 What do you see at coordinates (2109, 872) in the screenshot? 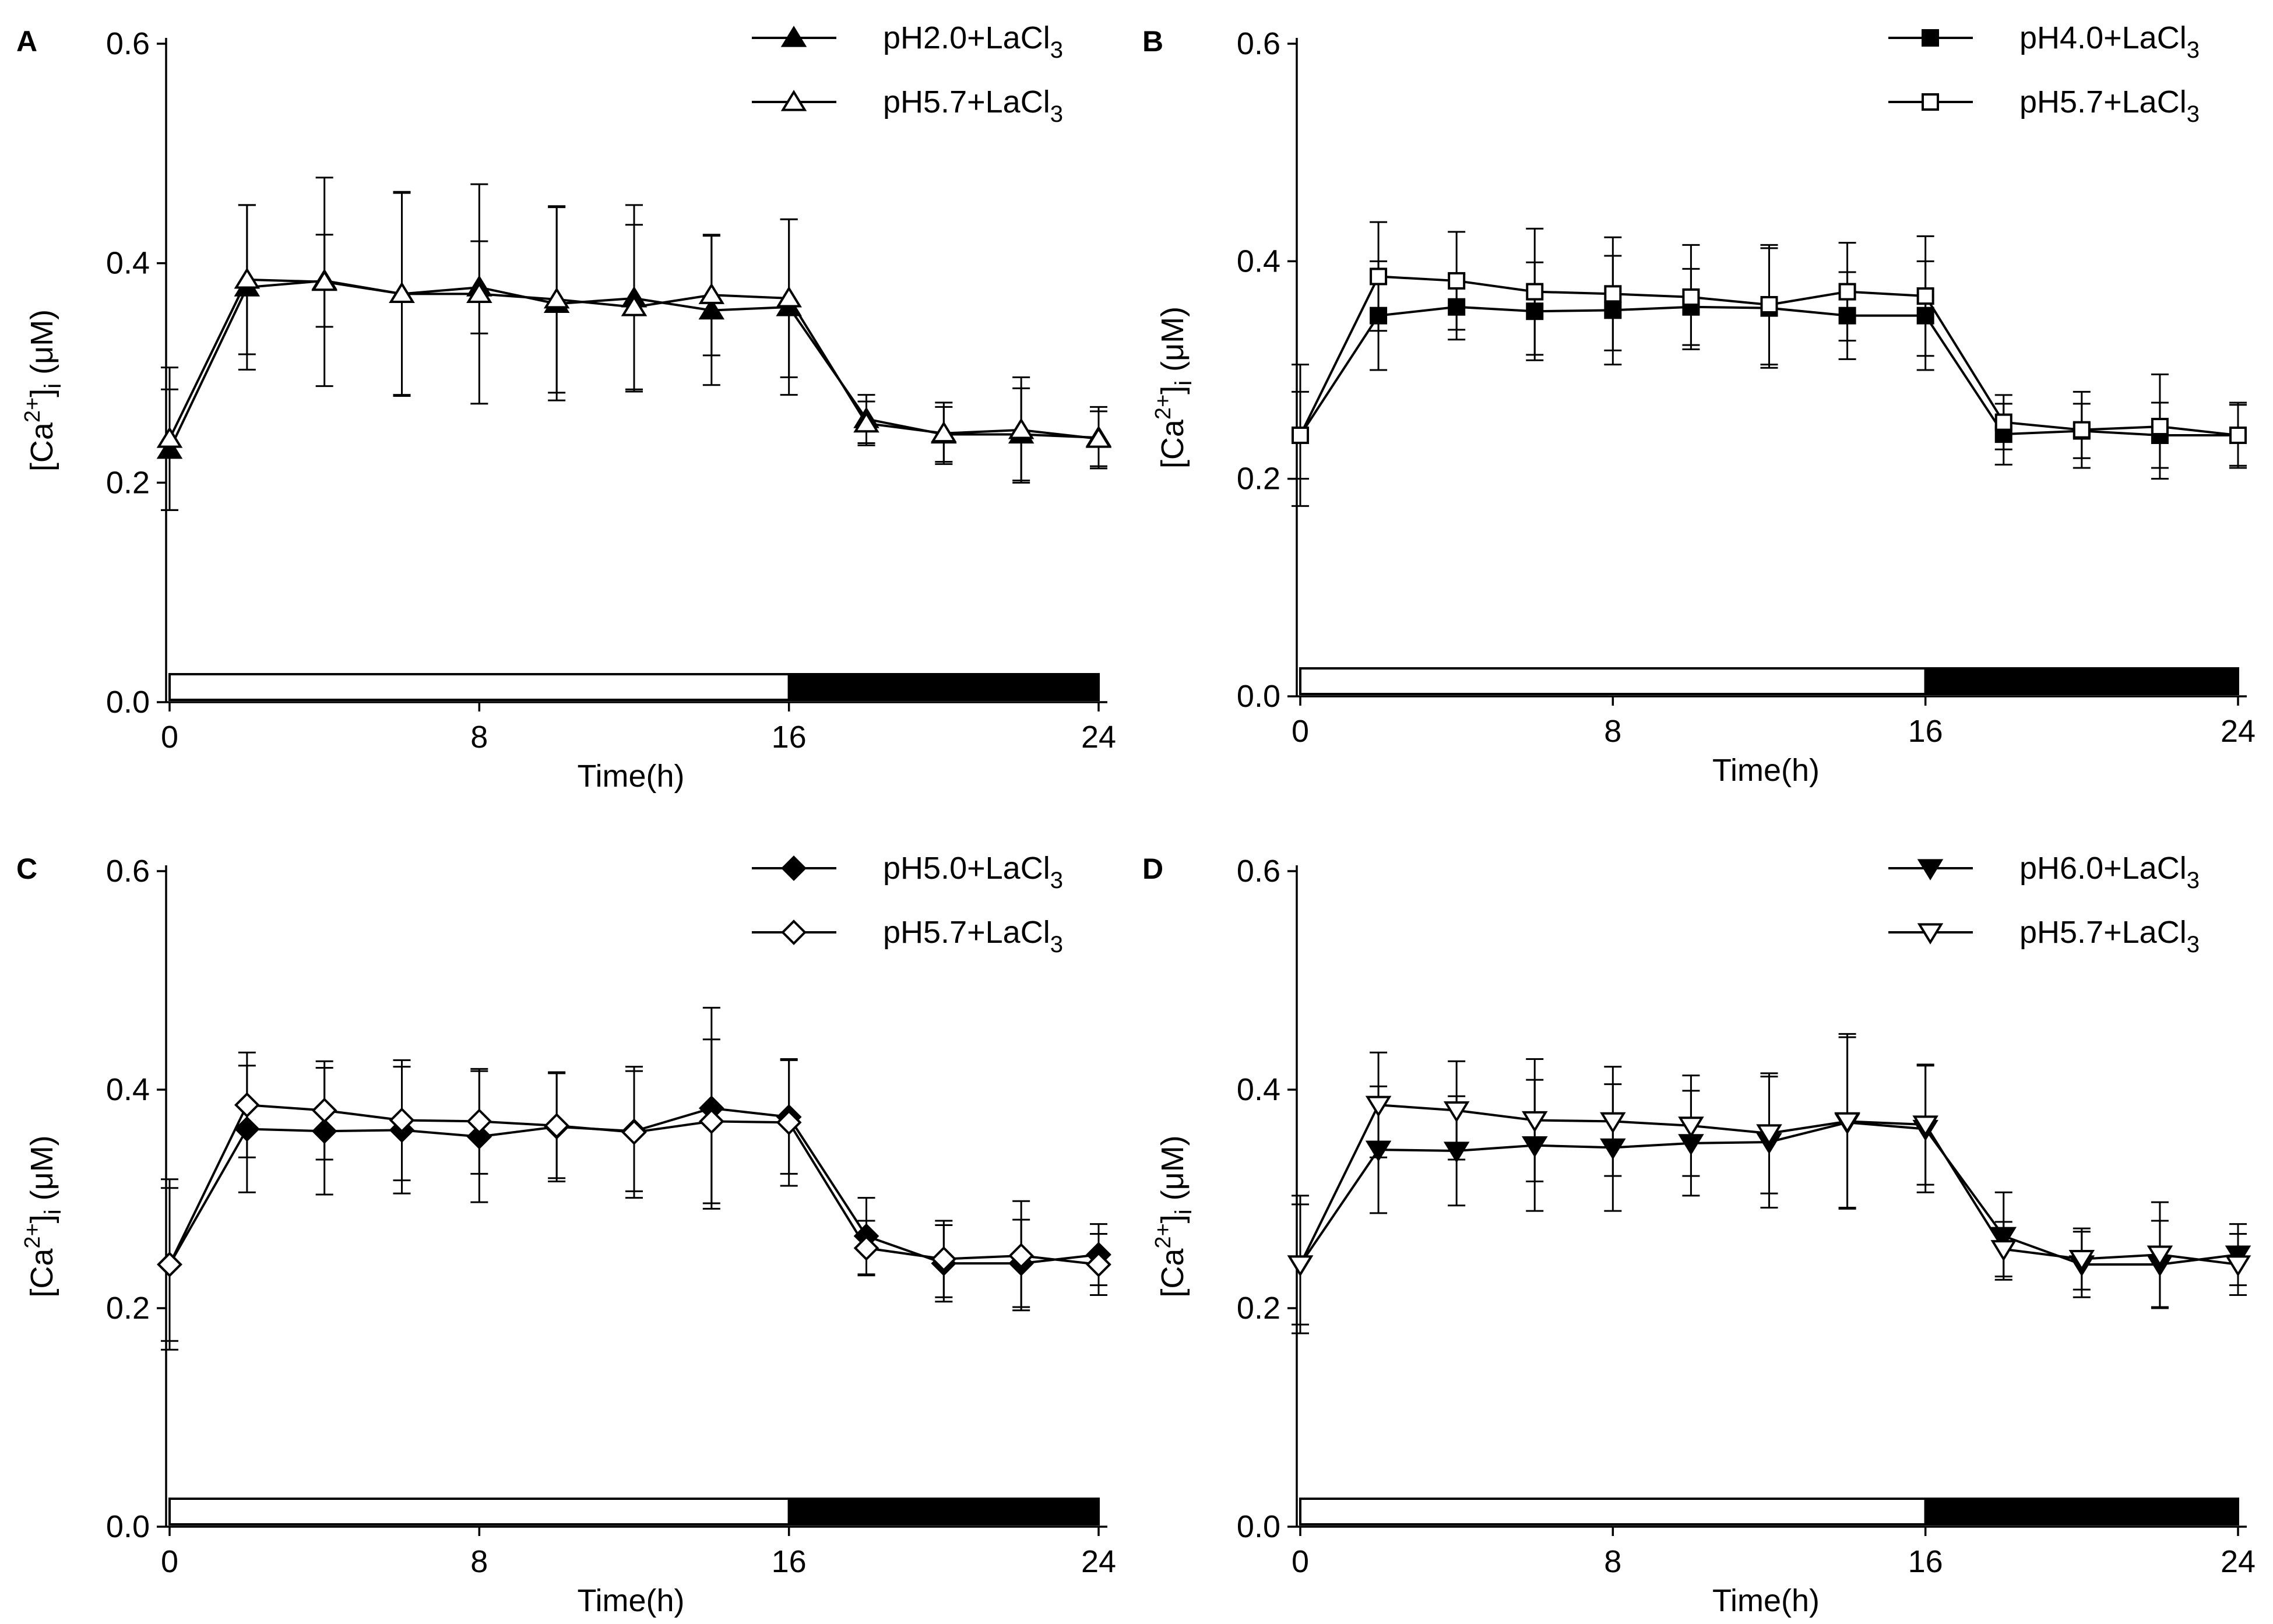
I see `legend-label: pH6.0+LaCl3` at bounding box center [2109, 872].